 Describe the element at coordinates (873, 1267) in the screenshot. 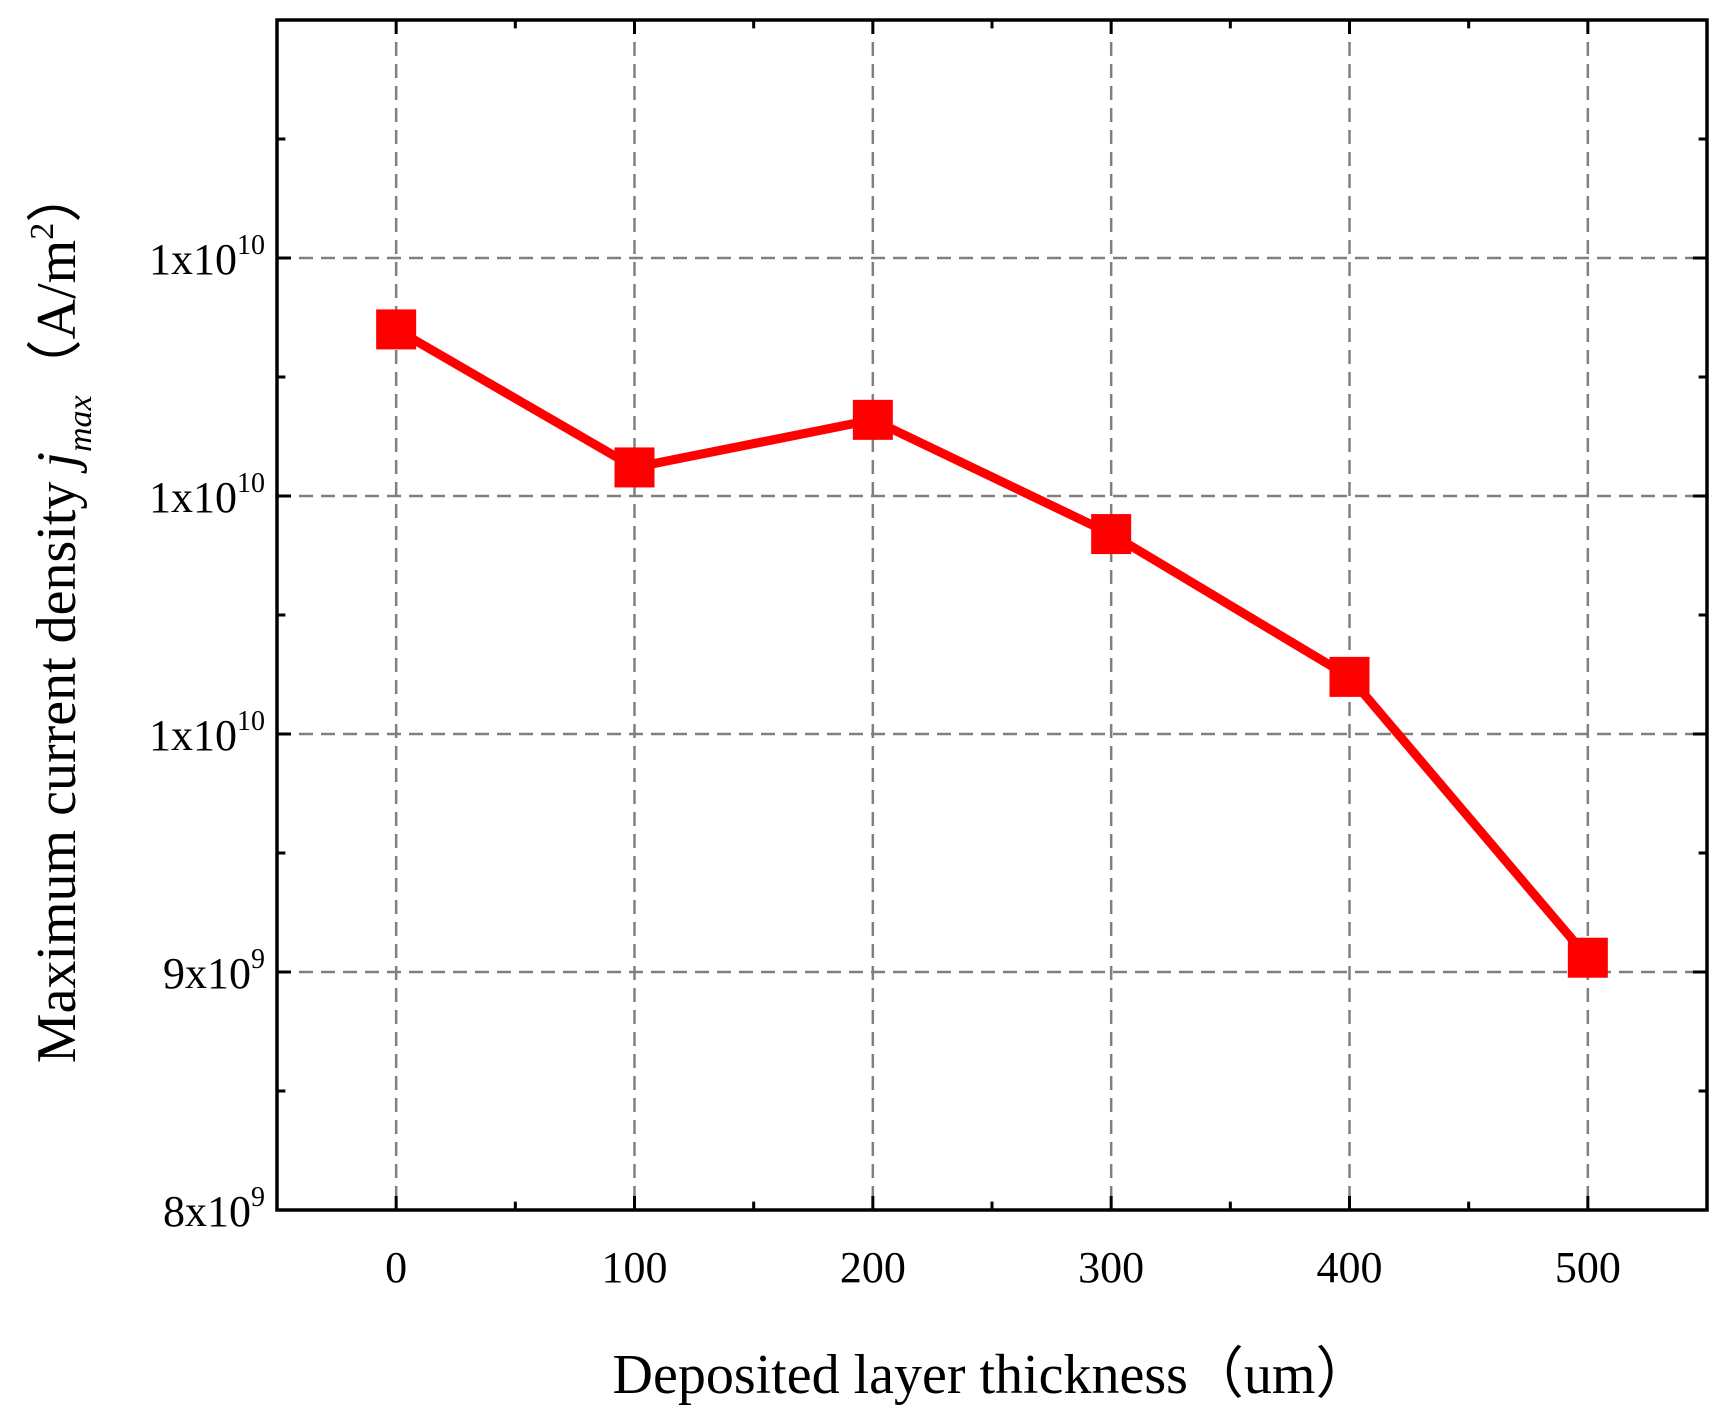

I see `x-tick-label: 200` at that location.